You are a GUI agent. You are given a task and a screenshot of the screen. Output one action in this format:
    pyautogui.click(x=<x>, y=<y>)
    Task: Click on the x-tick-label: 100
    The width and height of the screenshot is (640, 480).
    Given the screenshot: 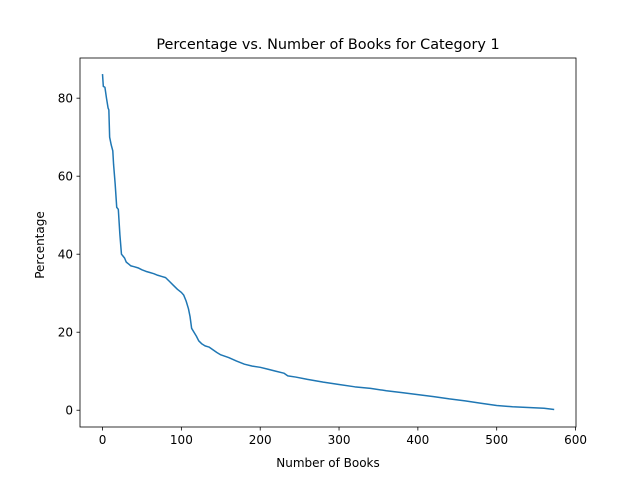 What is the action you would take?
    pyautogui.click(x=181, y=440)
    